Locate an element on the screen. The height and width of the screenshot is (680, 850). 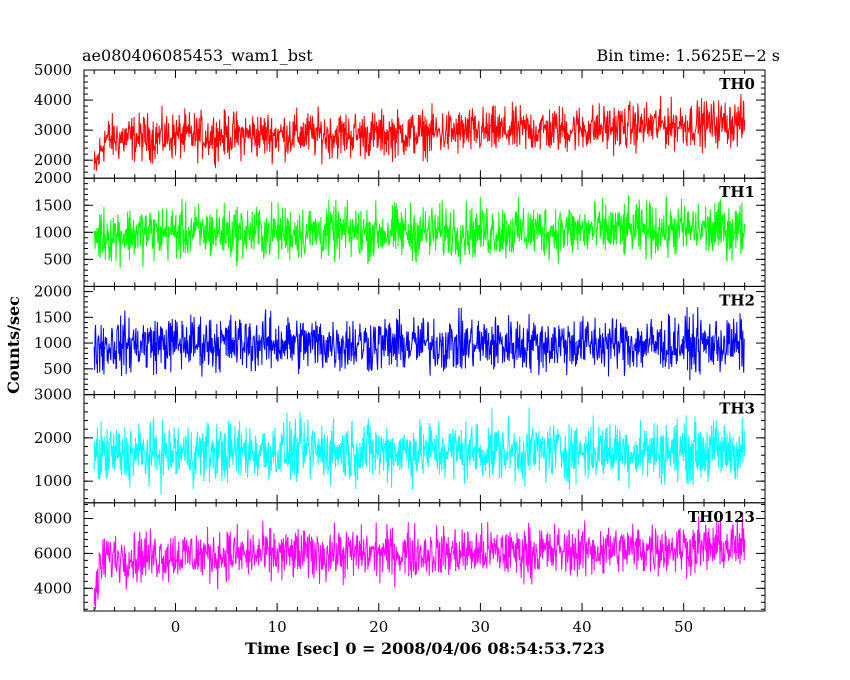
panel-label-th1: TH1 is located at coordinates (737, 192).